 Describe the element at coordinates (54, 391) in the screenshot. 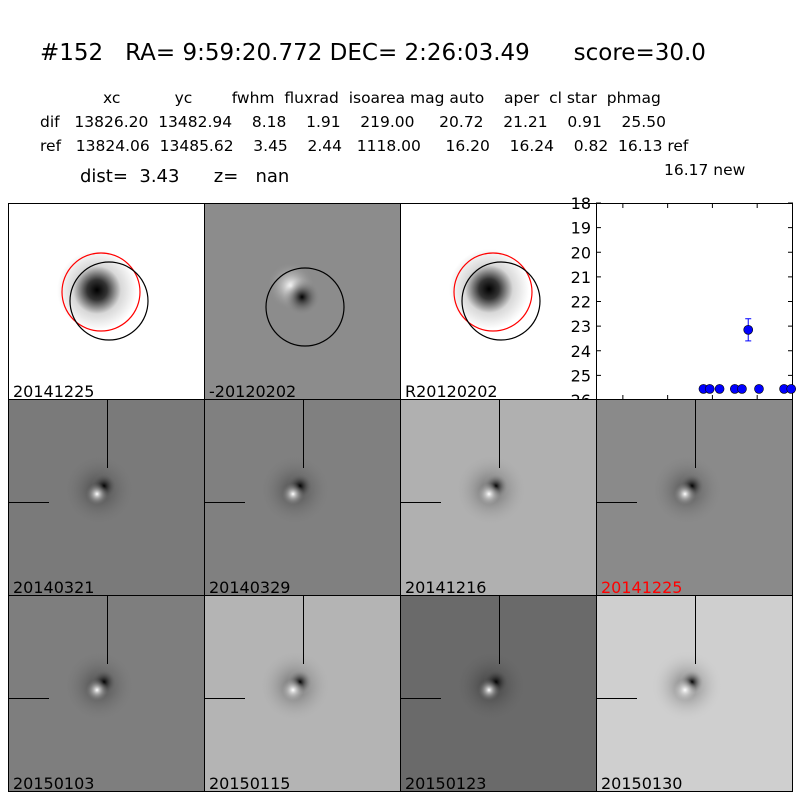

I see `stamp-new-label: 20141225` at that location.